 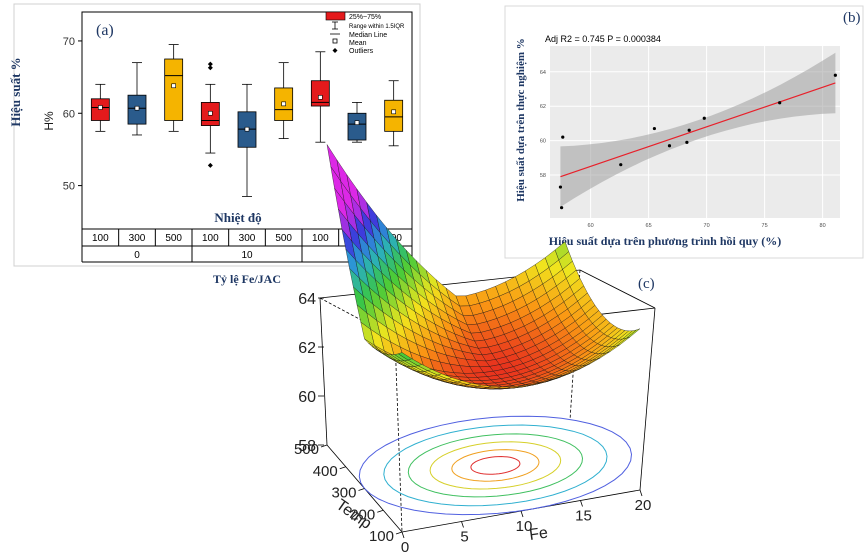 What do you see at coordinates (521, 120) in the screenshot?
I see `panel-b-ylabel: Hiệu suất dựa trên thực nghiệm %` at bounding box center [521, 120].